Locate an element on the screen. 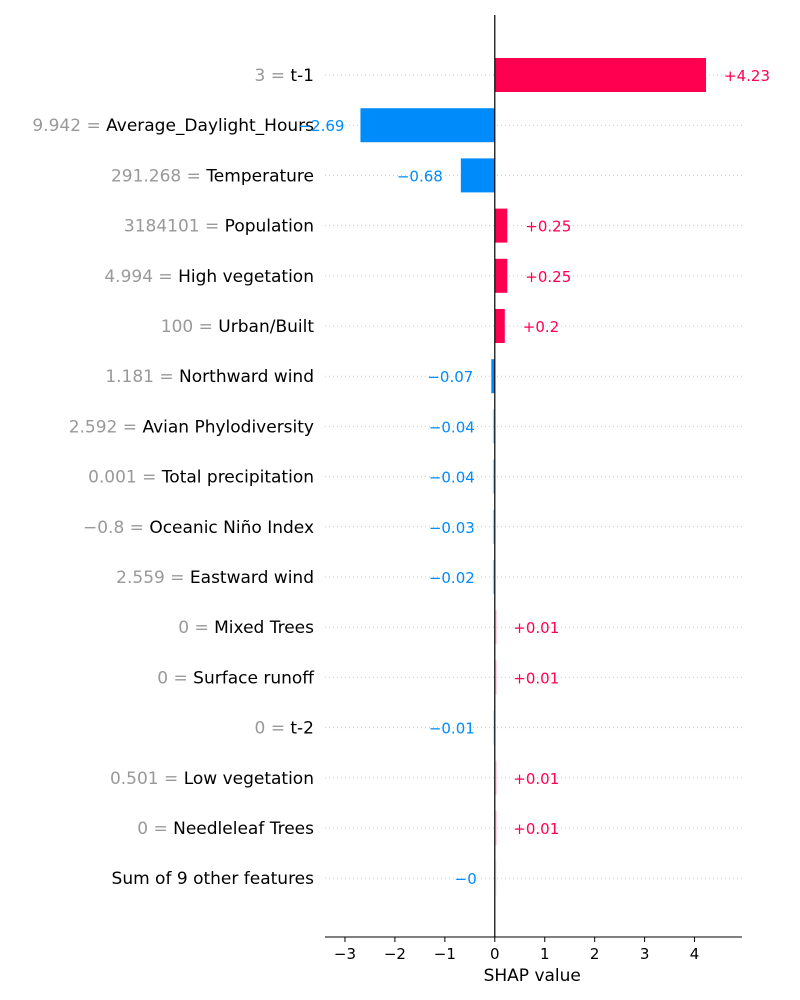  feature-name: Total precipitation is located at coordinates (237, 478).